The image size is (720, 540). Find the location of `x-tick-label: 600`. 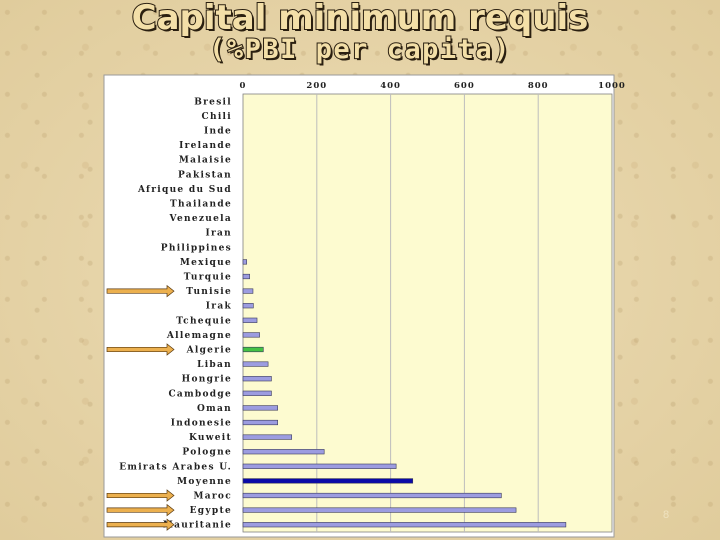

x-tick-label: 600 is located at coordinates (464, 86).